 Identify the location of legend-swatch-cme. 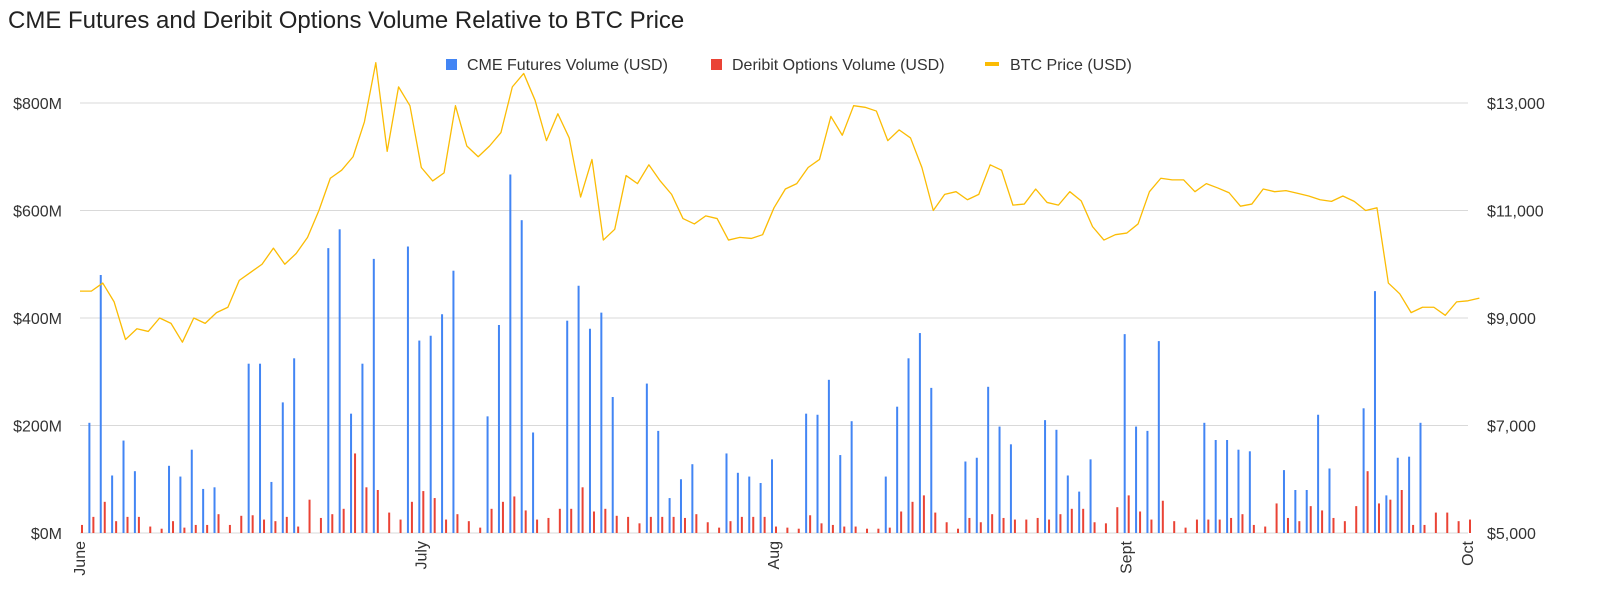
(451, 64).